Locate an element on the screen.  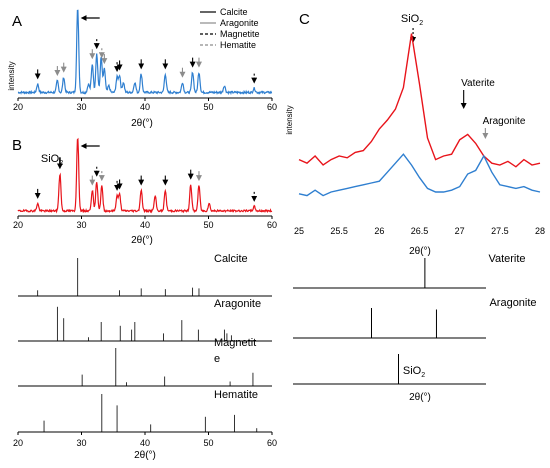
ref-right-sio2-subscript: 2 is located at coordinates (423, 375).